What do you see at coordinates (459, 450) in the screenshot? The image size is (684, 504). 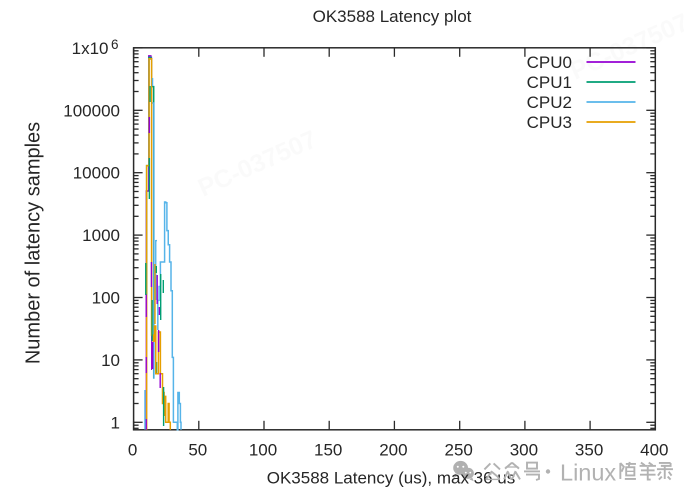 I see `svg-text: 250` at bounding box center [459, 450].